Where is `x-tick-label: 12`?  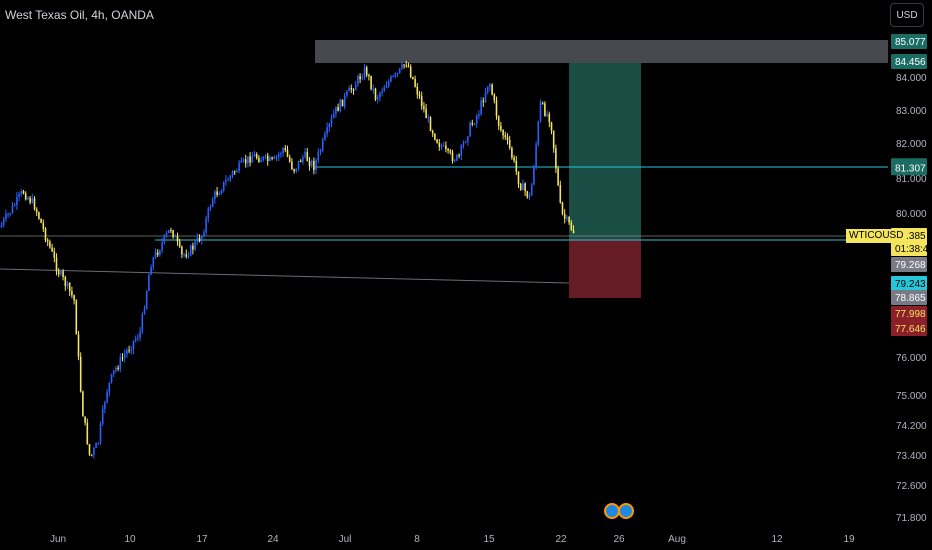
x-tick-label: 12 is located at coordinates (777, 539).